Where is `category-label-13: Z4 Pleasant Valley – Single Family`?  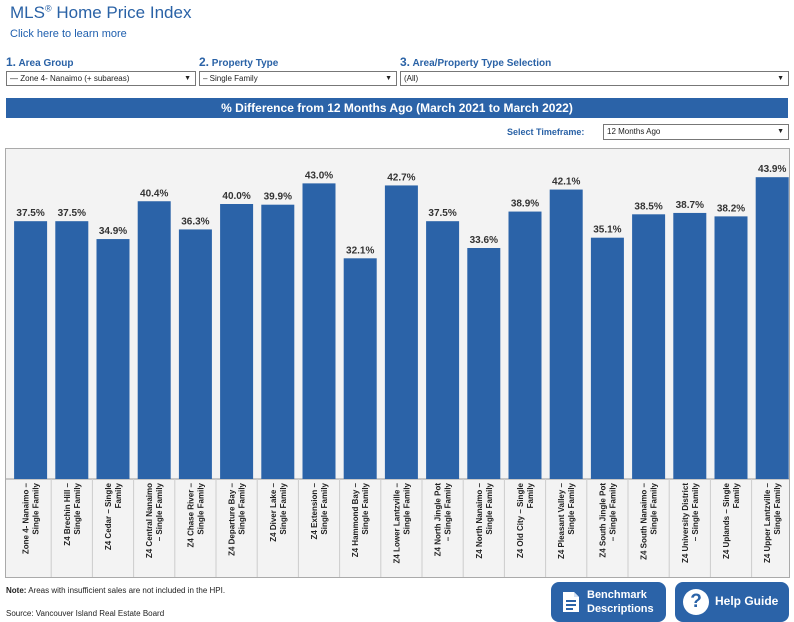
category-label-13: Z4 Pleasant Valley – Single Family is located at coordinates (566, 520).